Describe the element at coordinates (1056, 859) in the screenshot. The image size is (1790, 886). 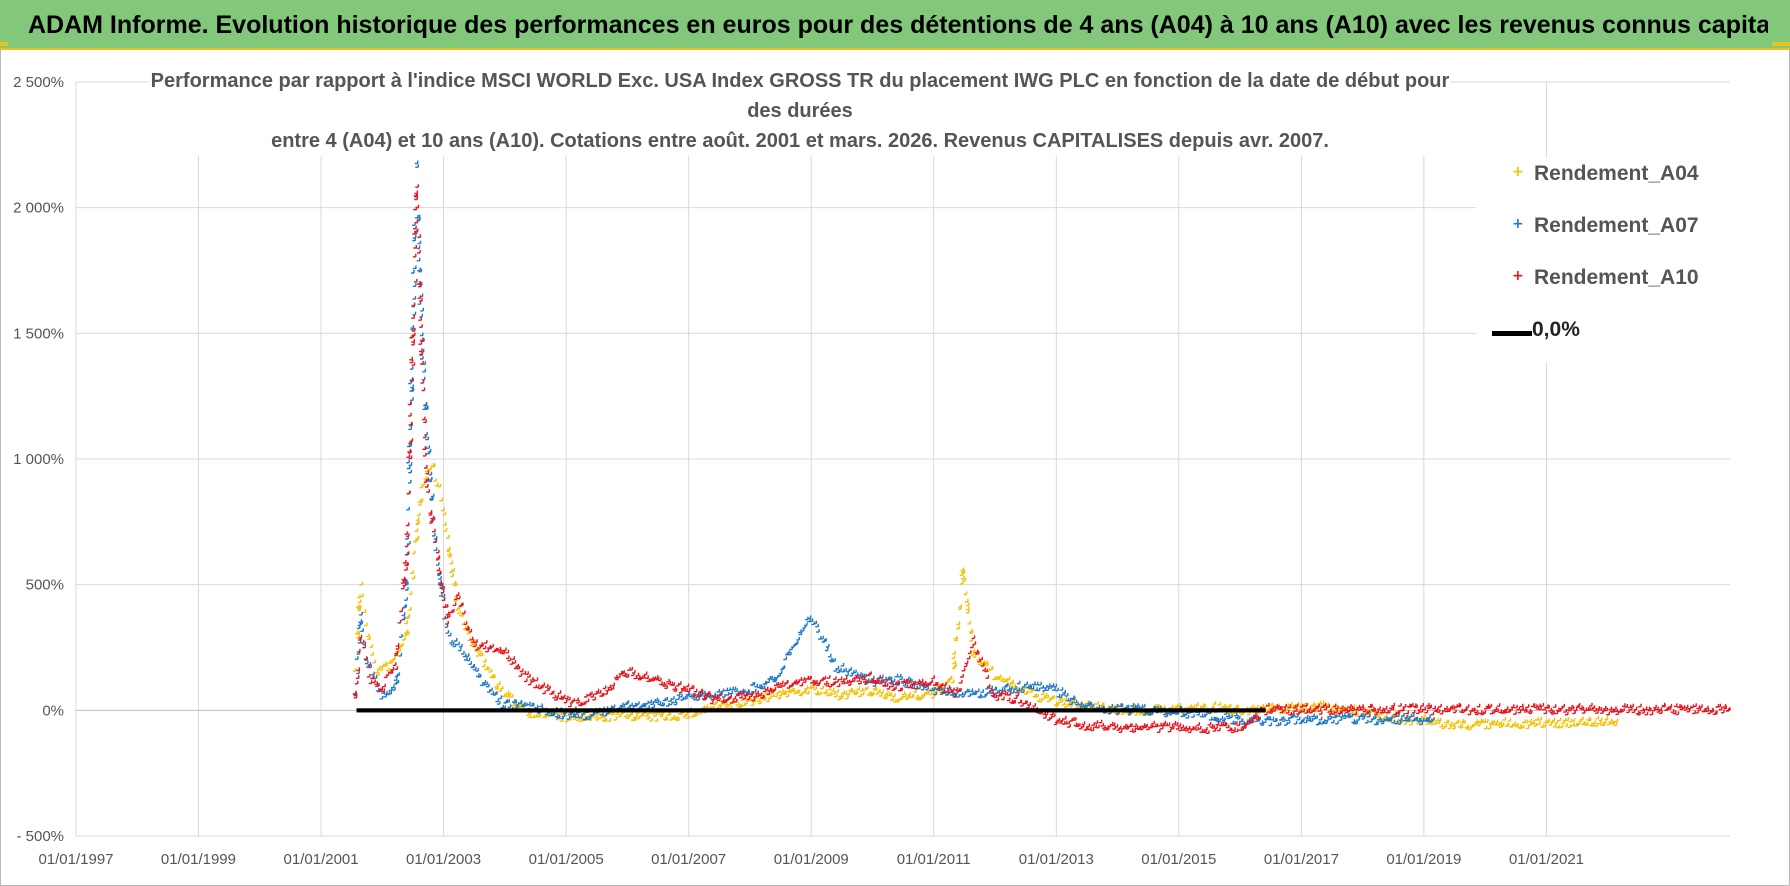
I see `x-tick-label: 01/01/2013` at that location.